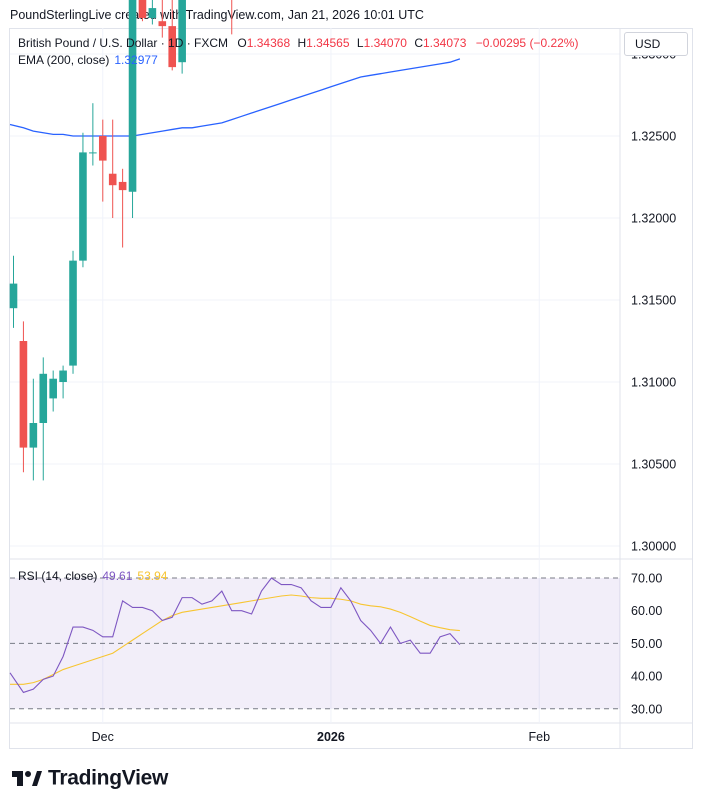 The image size is (703, 810). Describe the element at coordinates (646, 709) in the screenshot. I see `rsi-tick-label: 30.00` at that location.